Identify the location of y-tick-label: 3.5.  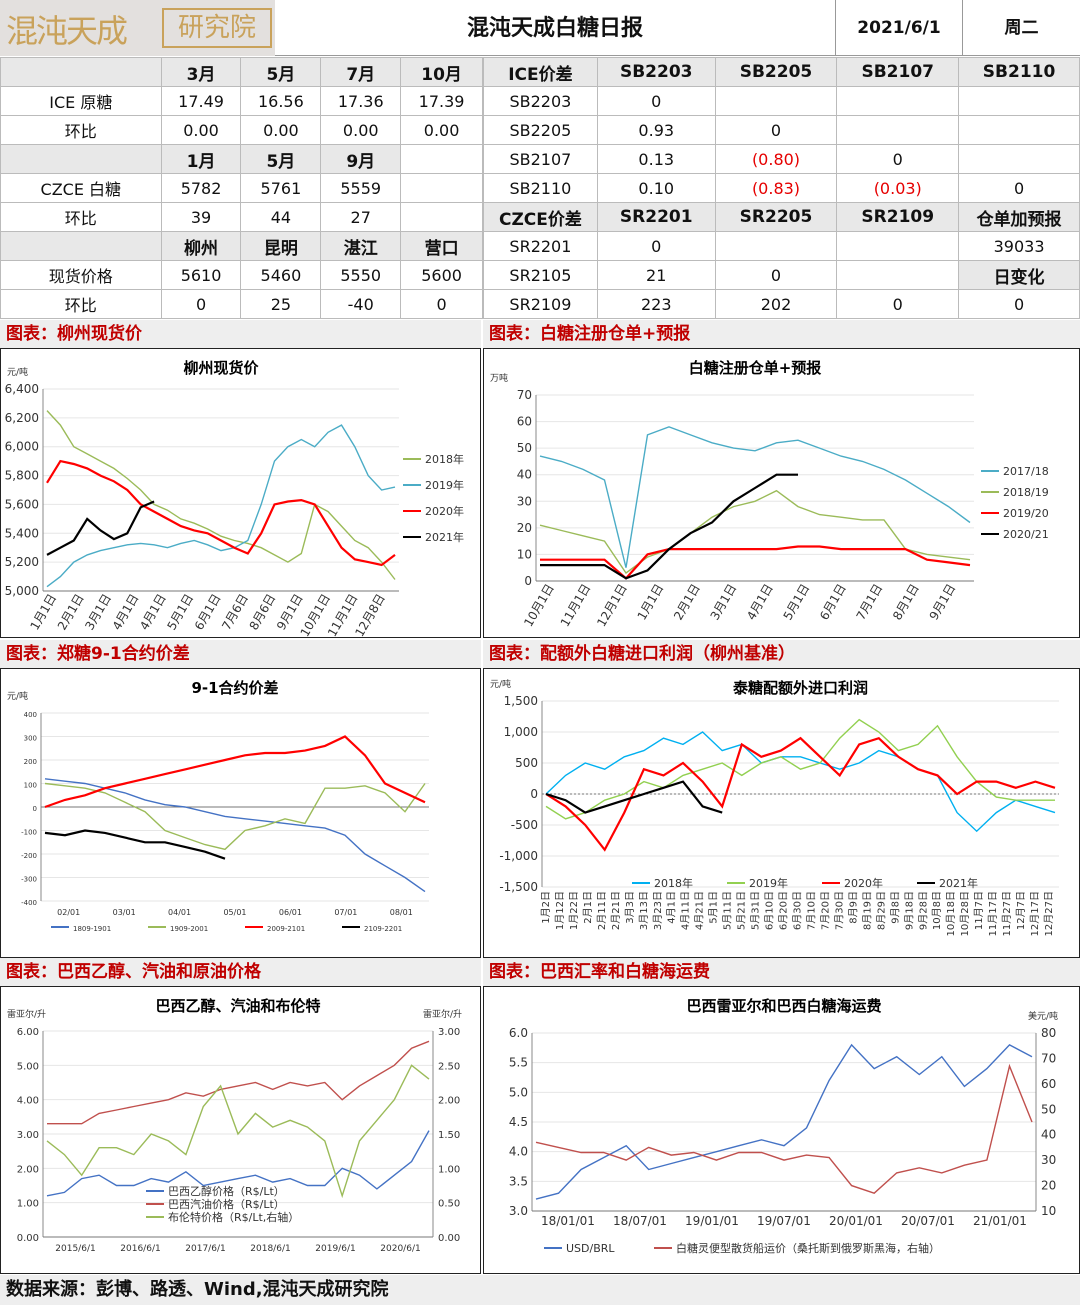
(518, 1181).